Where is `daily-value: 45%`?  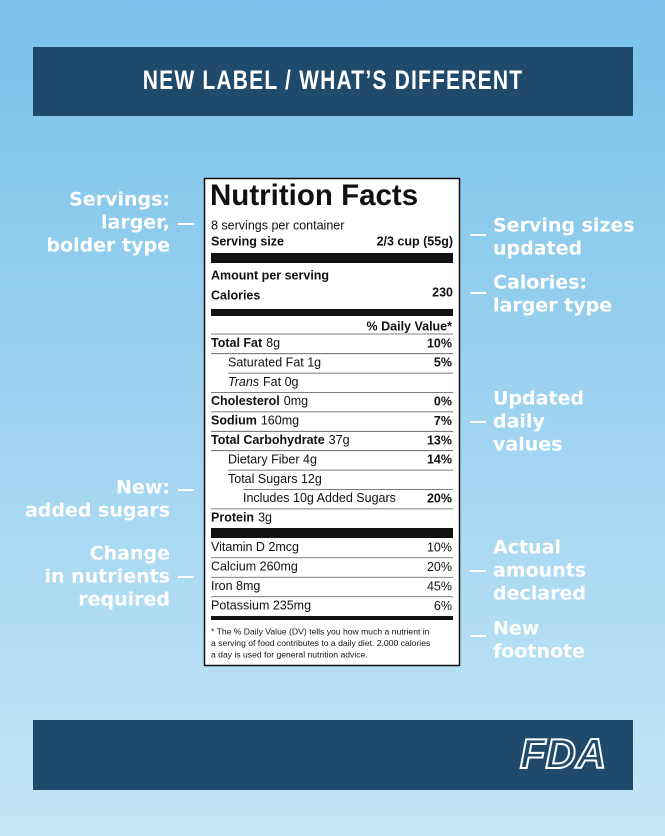
daily-value: 45% is located at coordinates (439, 586).